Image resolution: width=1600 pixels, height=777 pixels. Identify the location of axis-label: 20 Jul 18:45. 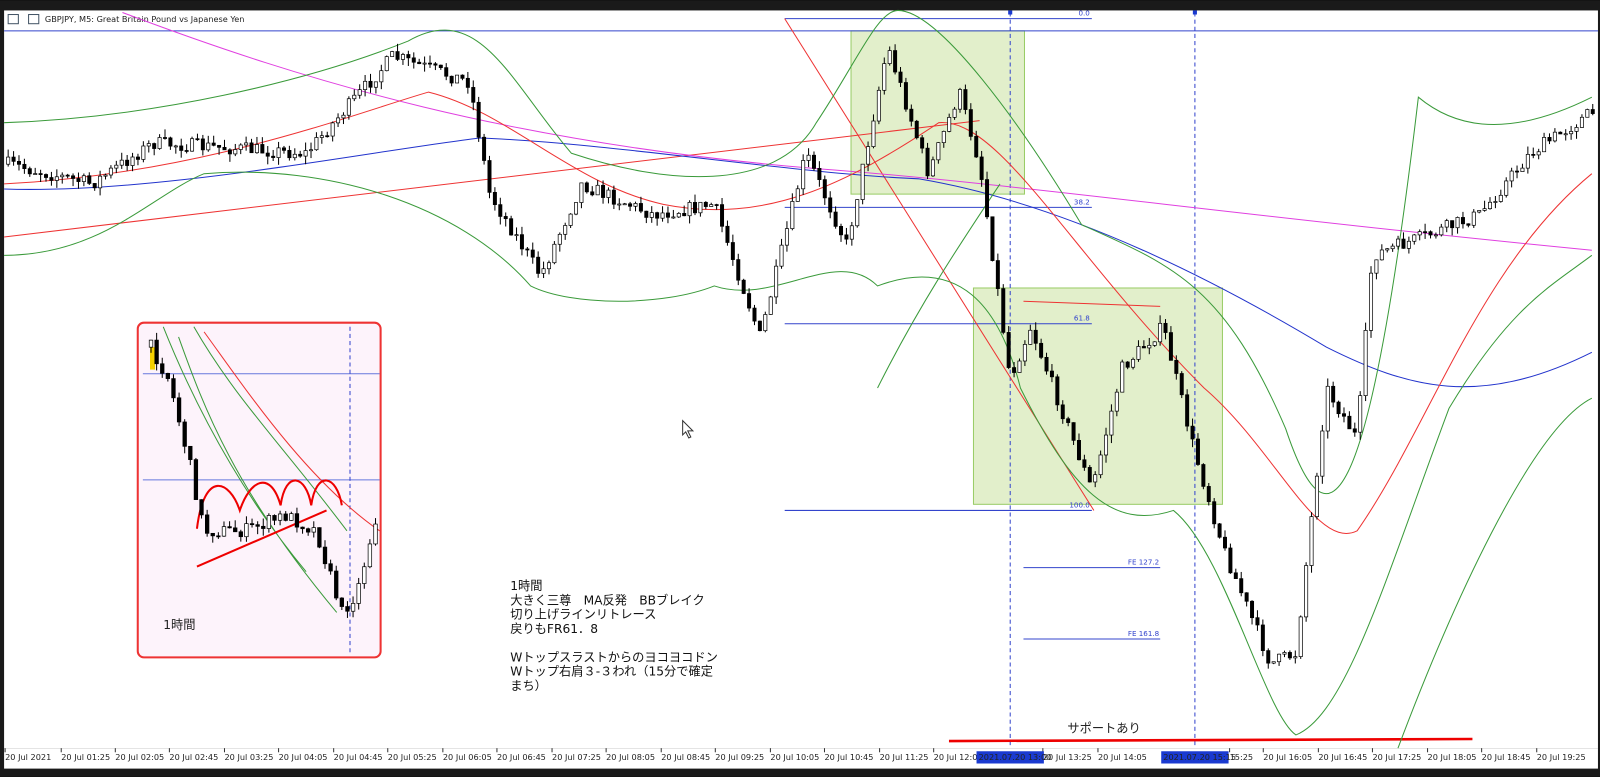
(1506, 757).